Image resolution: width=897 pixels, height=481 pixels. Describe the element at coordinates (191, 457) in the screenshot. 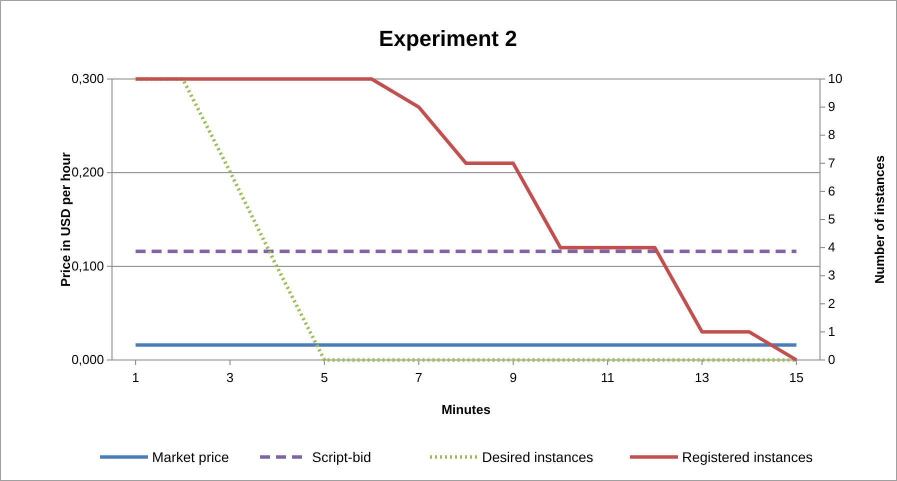

I see `legend-label: Market price` at that location.